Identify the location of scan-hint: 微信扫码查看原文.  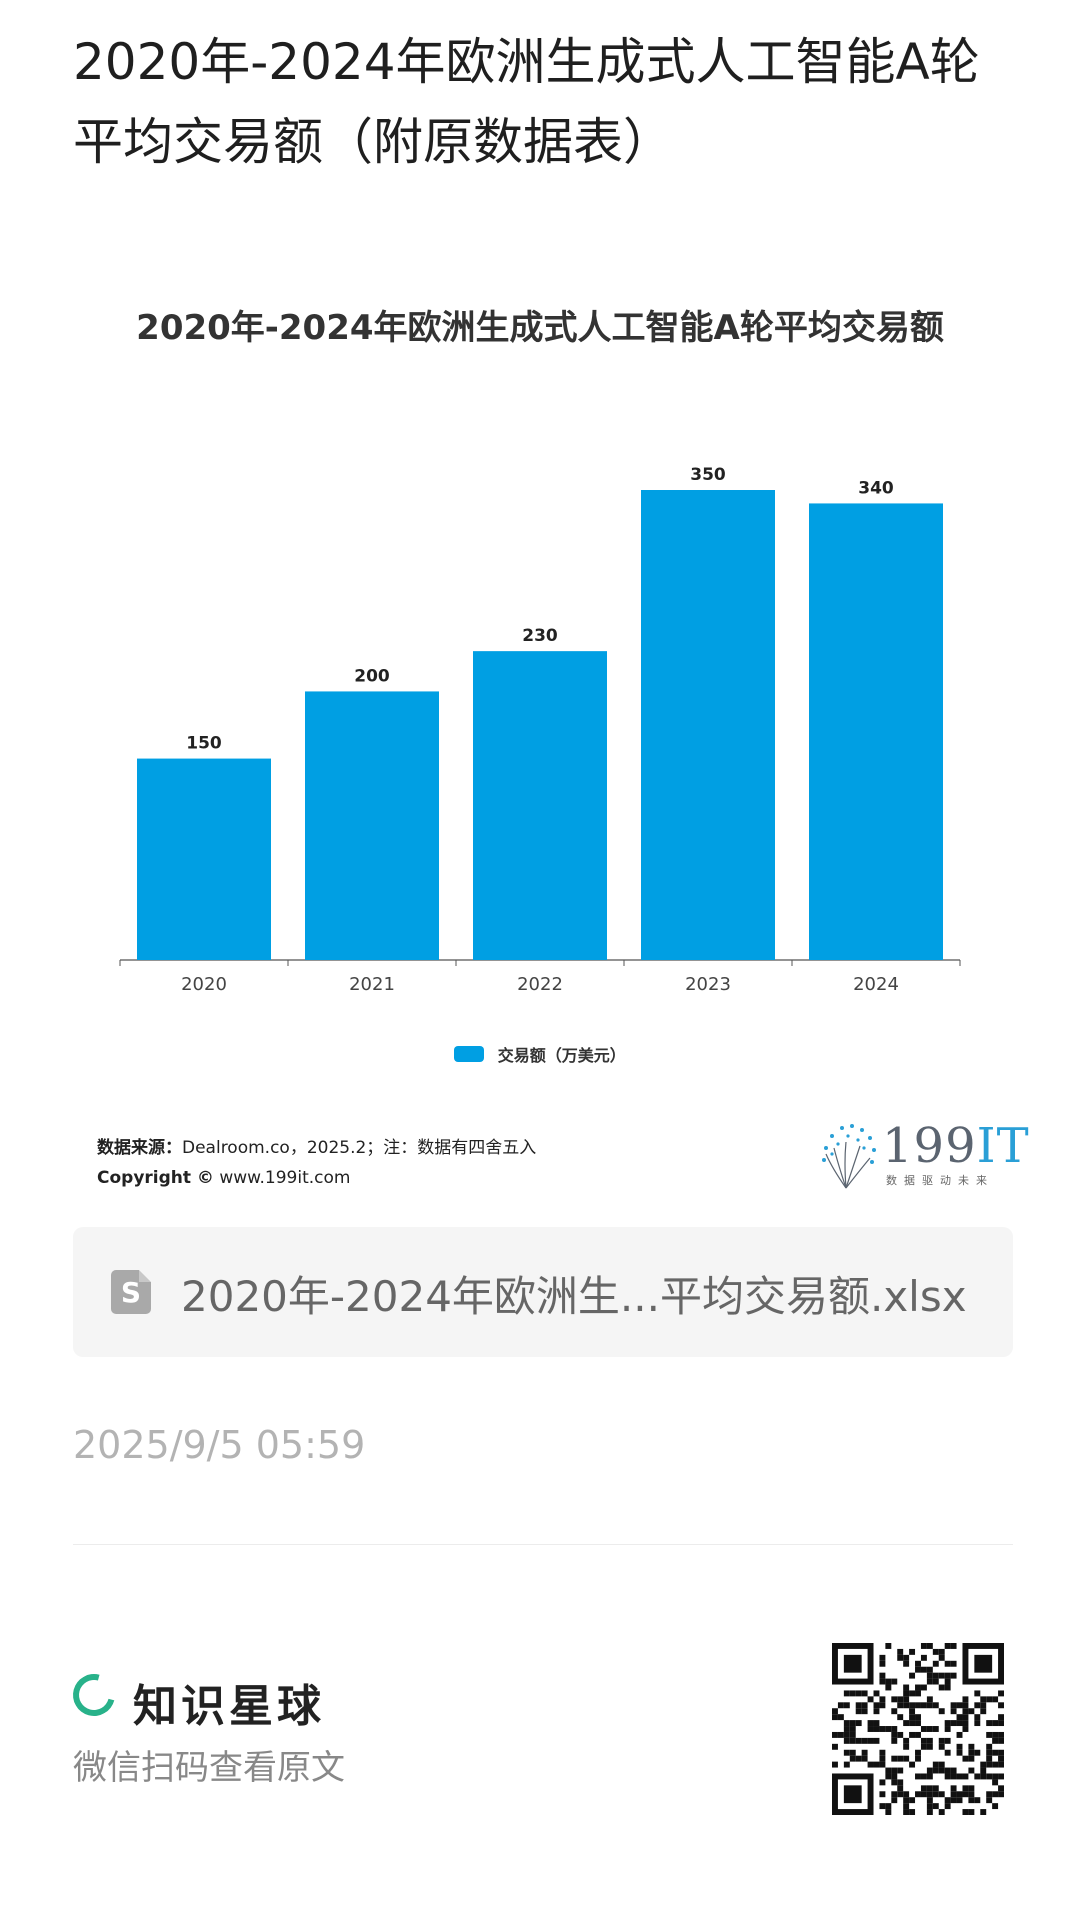
(209, 1768).